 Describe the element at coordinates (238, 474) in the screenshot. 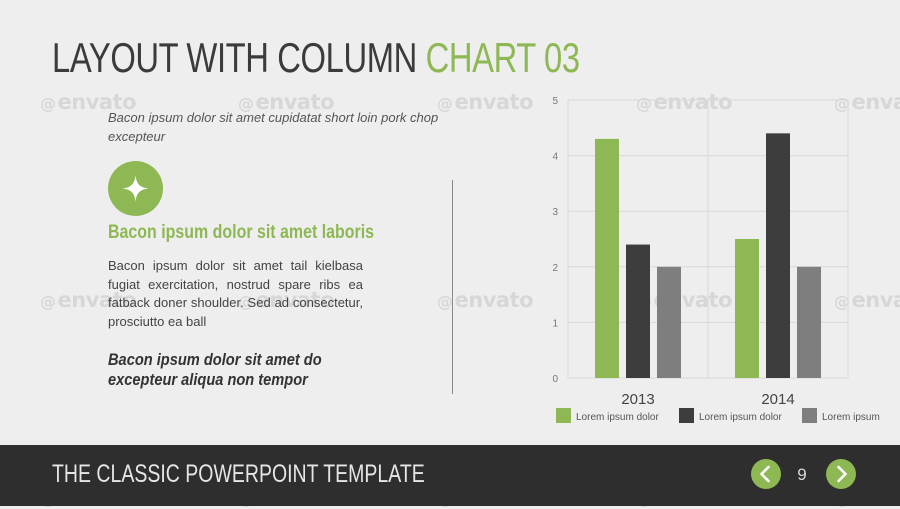

I see `footer-title: THE CLASSIC POWERPOINT TEMPLATE` at that location.